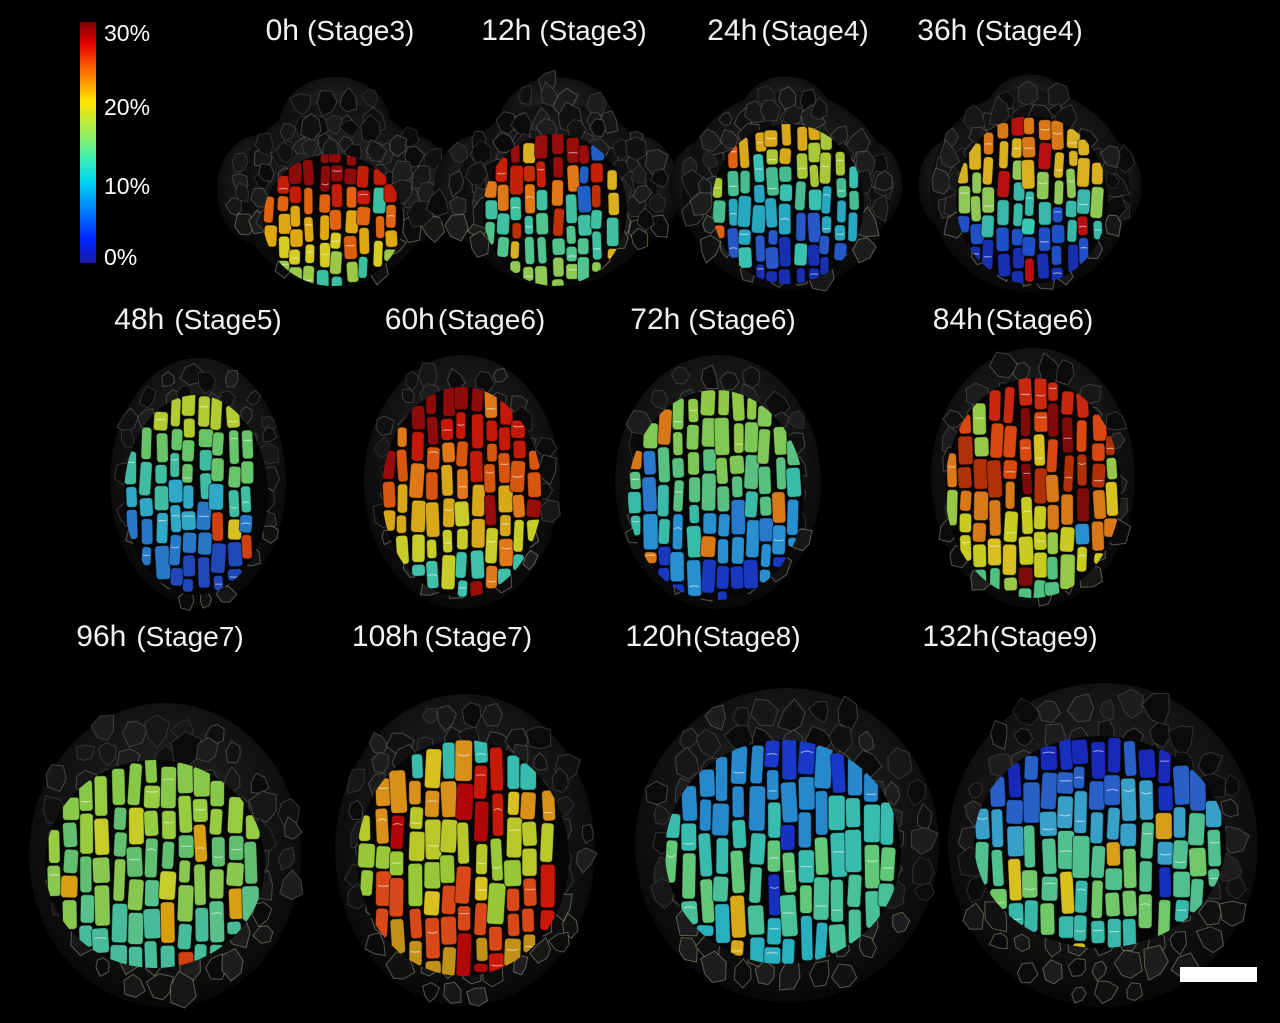 The width and height of the screenshot is (1280, 1023). Describe the element at coordinates (716, 495) in the screenshot. I see `heatmap-region` at that location.